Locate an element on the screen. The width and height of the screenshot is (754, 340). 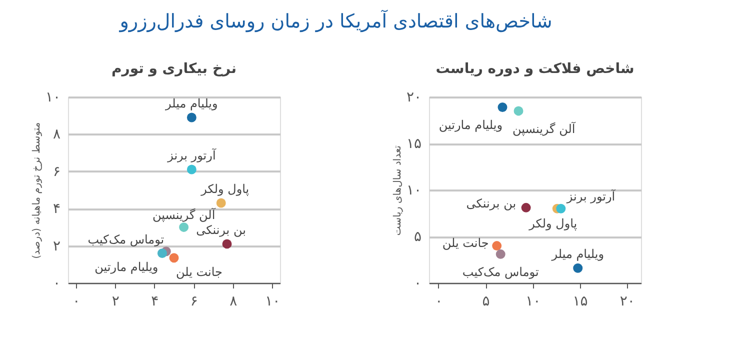
x-tick-label: ۱۵ is located at coordinates (580, 302).